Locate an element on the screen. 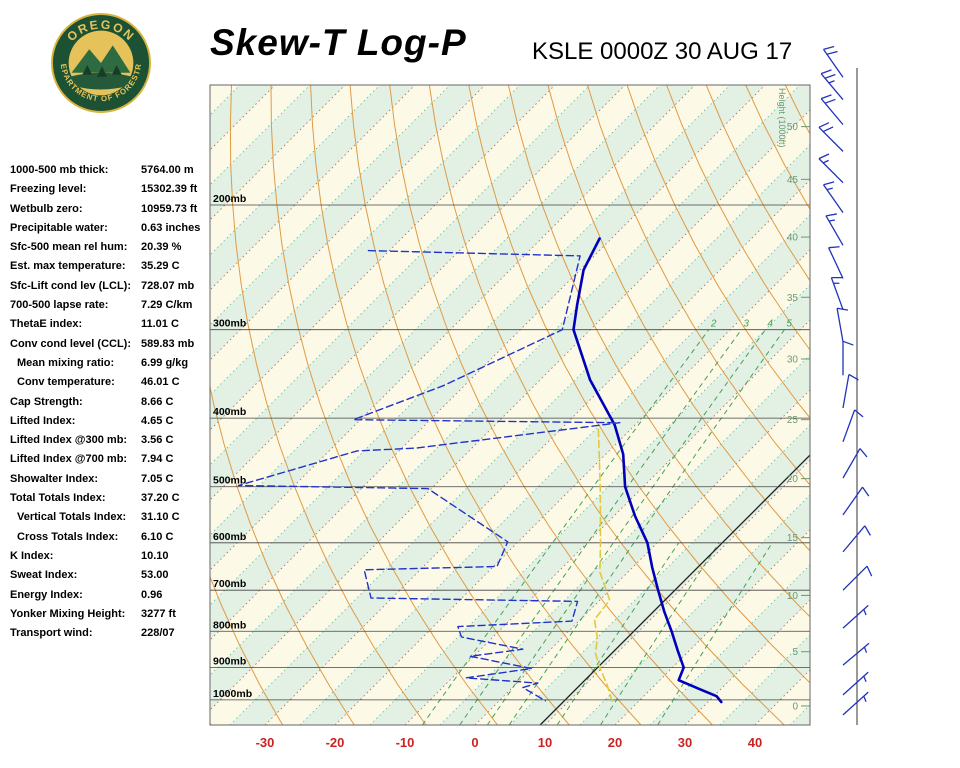 The image size is (960, 768). index-value: 31.10 C is located at coordinates (160, 517).